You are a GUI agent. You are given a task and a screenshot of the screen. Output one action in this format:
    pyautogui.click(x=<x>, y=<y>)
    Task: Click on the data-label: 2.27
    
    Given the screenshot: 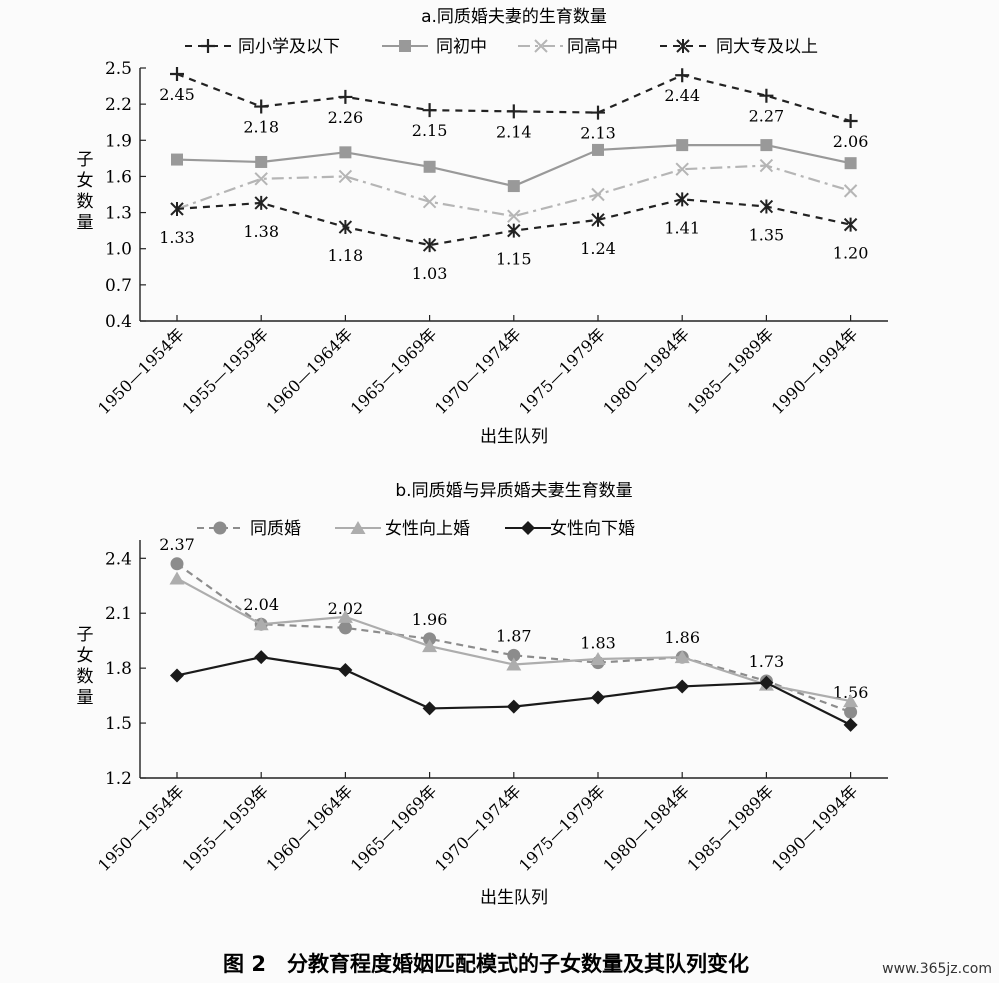 What is the action you would take?
    pyautogui.click(x=767, y=116)
    